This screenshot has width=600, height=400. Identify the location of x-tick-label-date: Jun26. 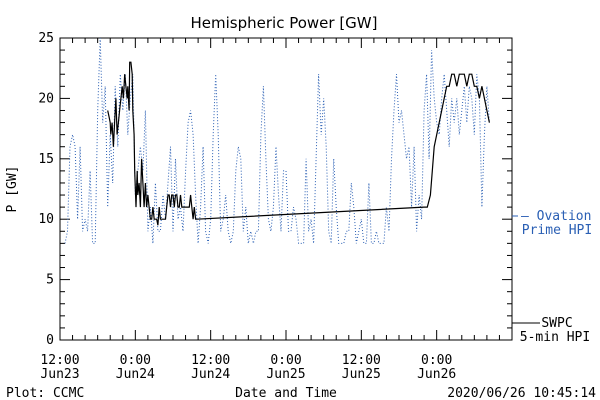
(436, 374).